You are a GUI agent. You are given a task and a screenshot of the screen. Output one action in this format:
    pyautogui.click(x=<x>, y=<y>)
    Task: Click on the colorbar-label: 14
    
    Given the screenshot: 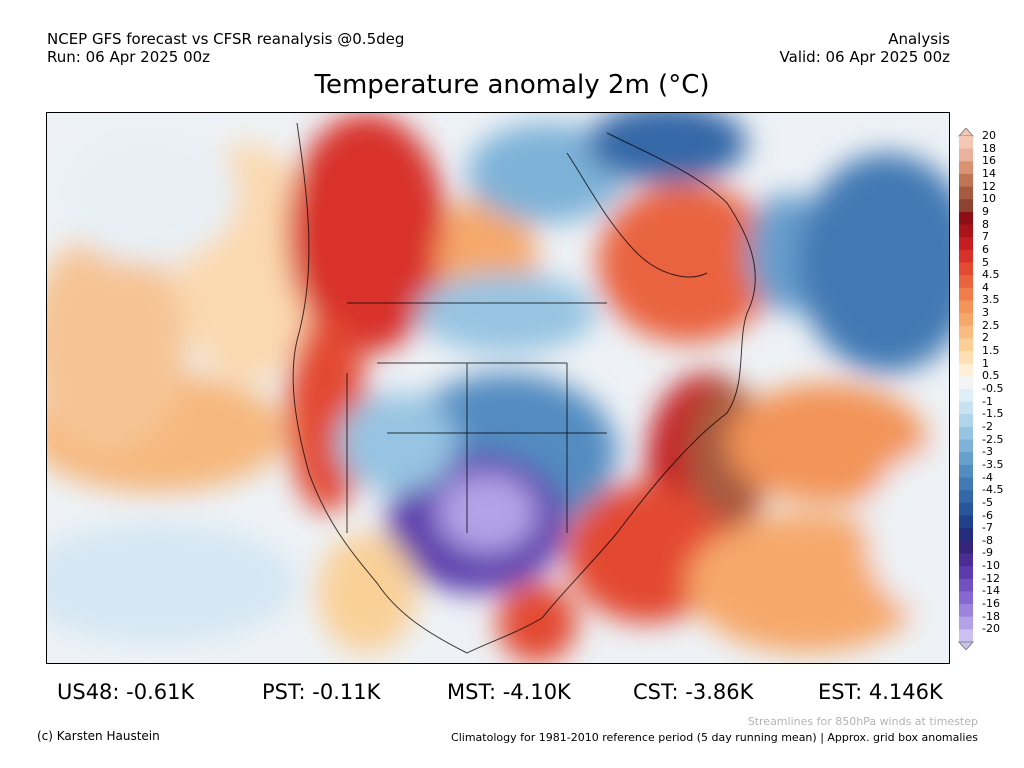 What is the action you would take?
    pyautogui.click(x=989, y=173)
    